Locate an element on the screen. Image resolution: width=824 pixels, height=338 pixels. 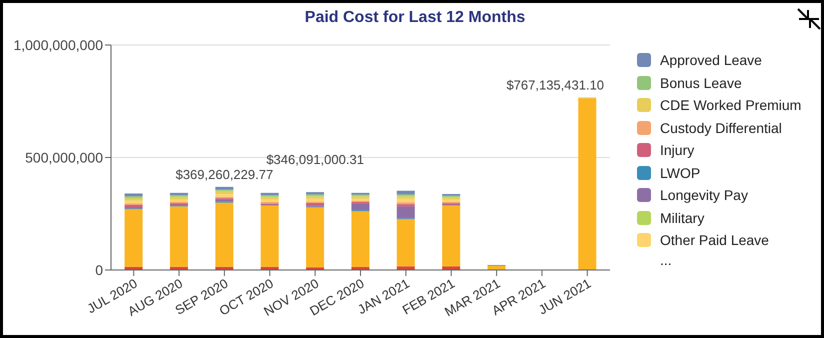
legend-label: Custody Differential is located at coordinates (721, 128).